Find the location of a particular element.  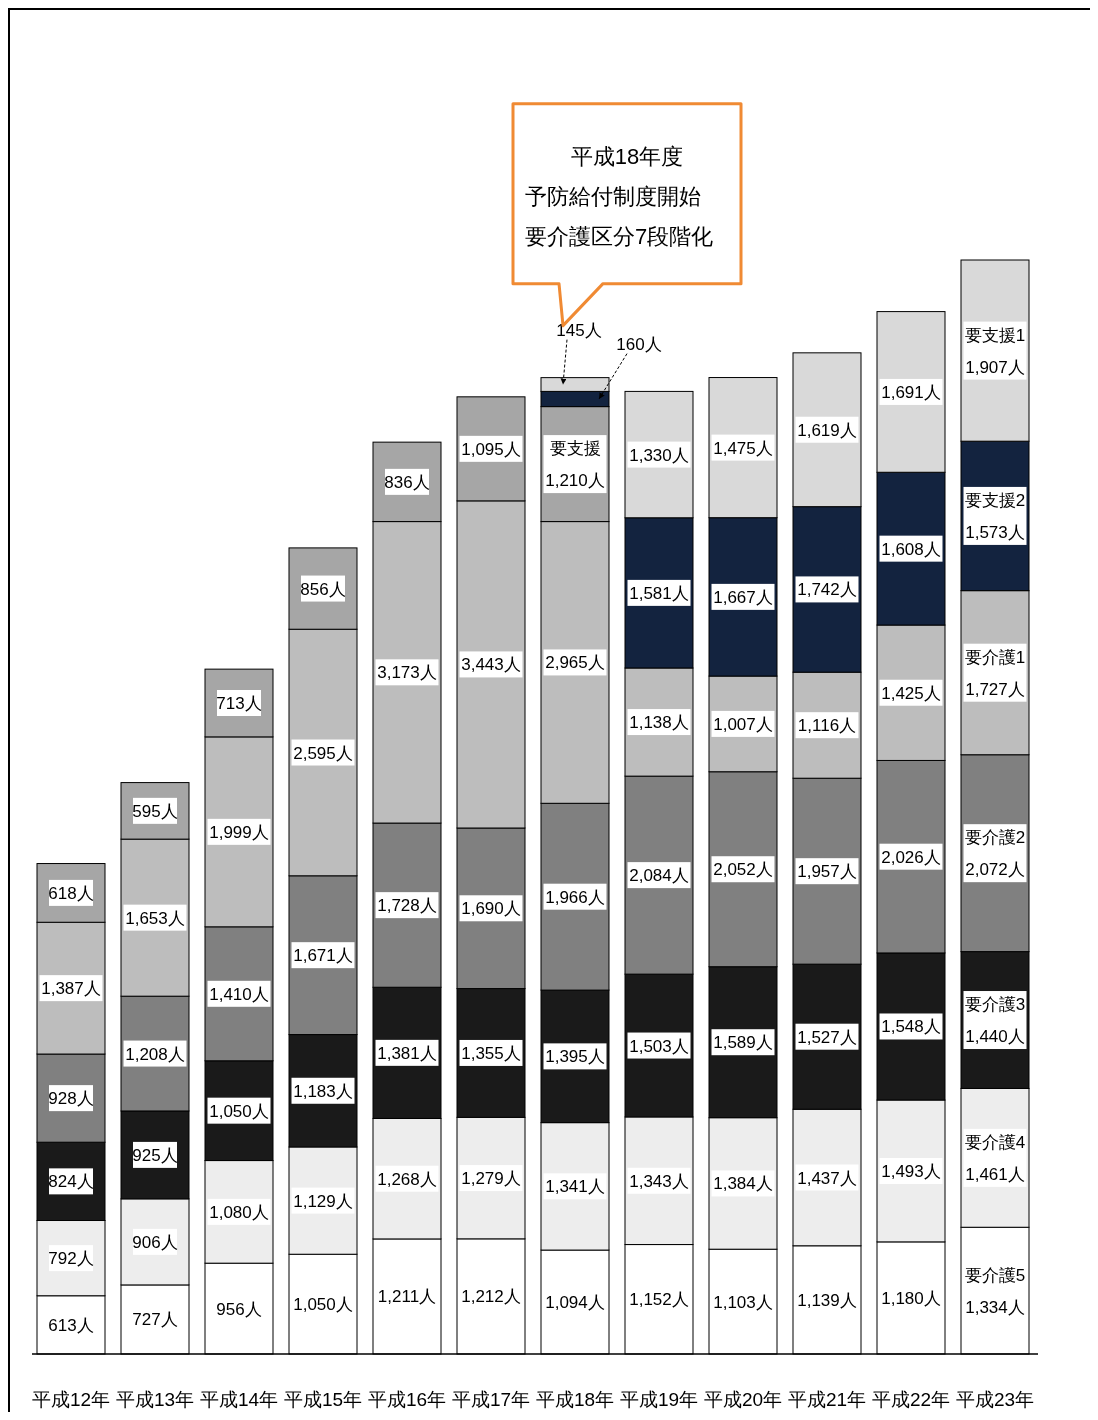

data-label: 824人 is located at coordinates (71, 1182).